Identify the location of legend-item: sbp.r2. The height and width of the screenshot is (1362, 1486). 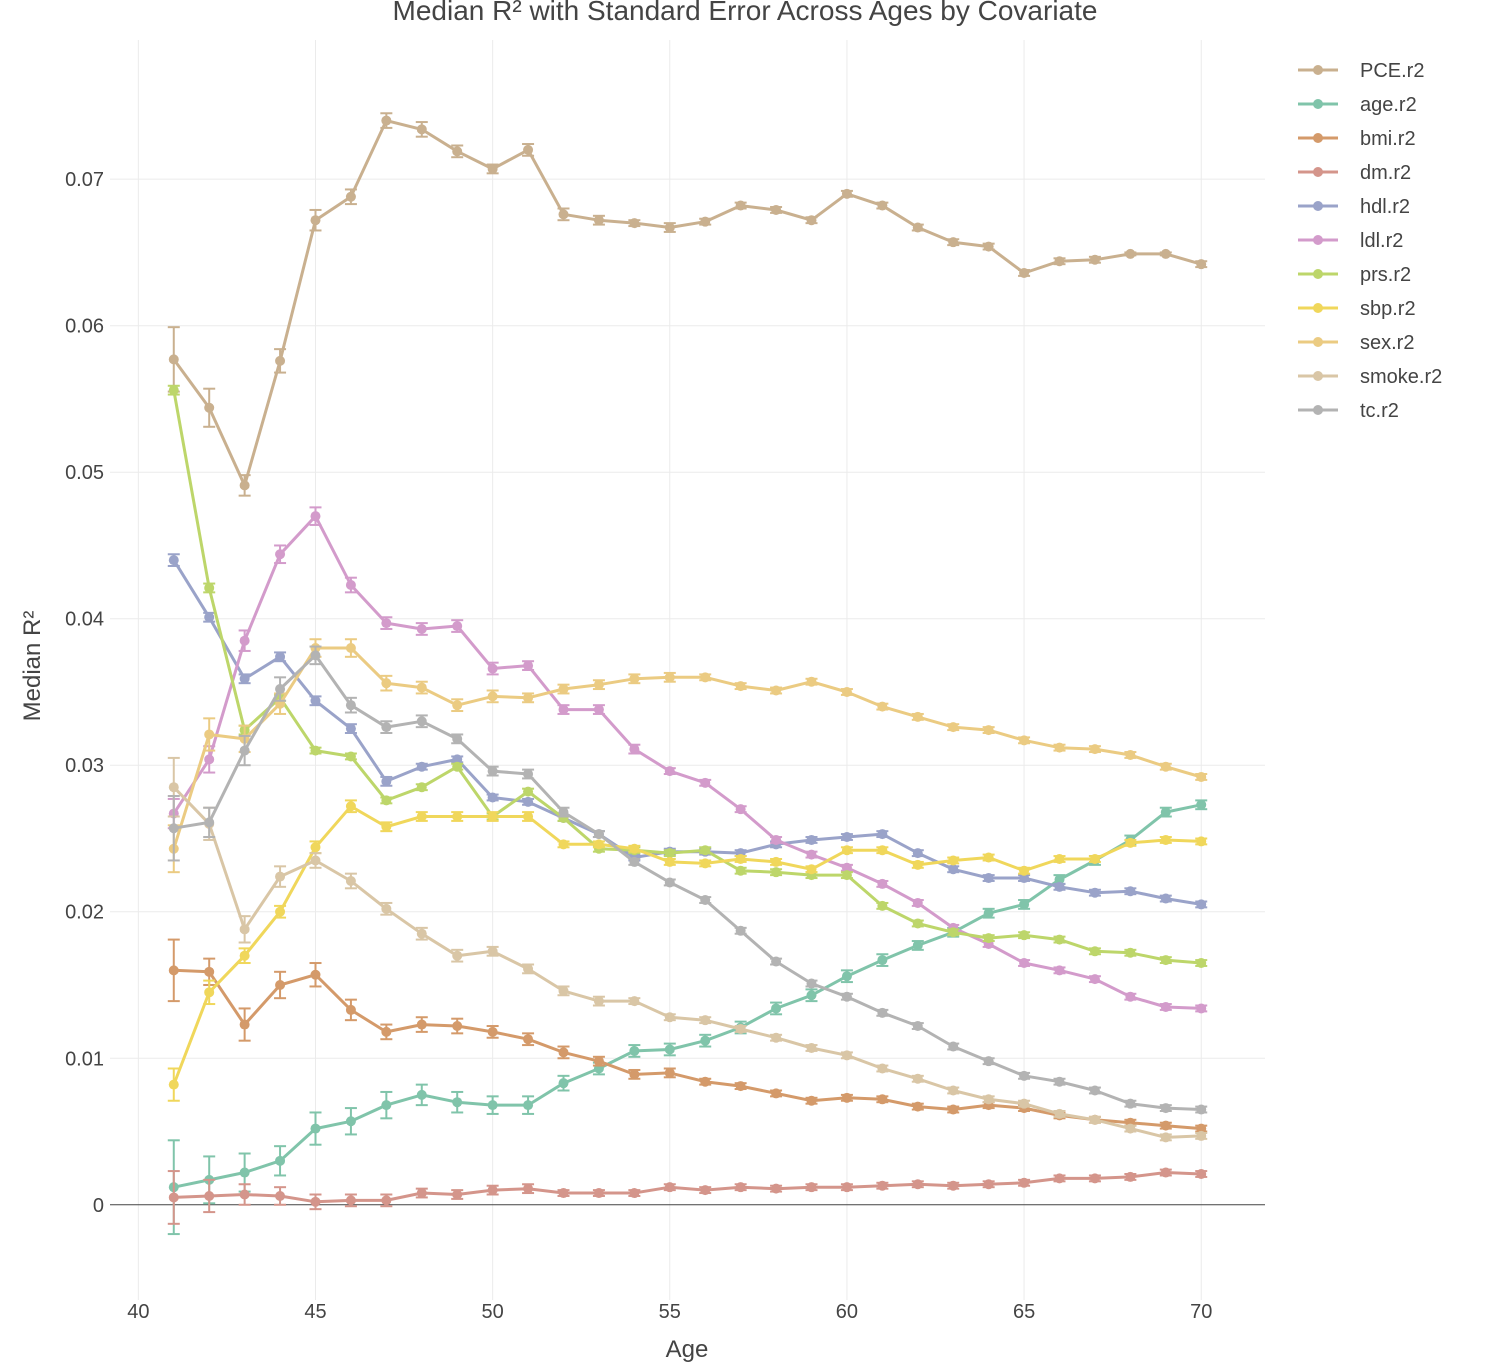
(1357, 309).